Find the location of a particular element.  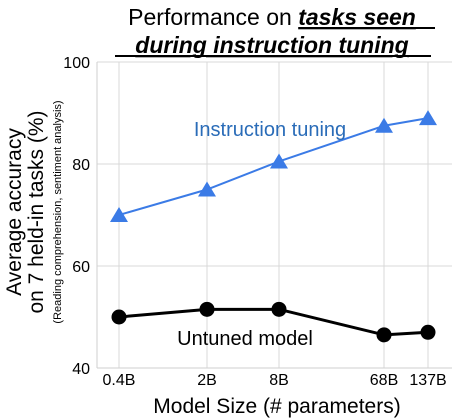

y-tick-label: 40 is located at coordinates (81, 369).